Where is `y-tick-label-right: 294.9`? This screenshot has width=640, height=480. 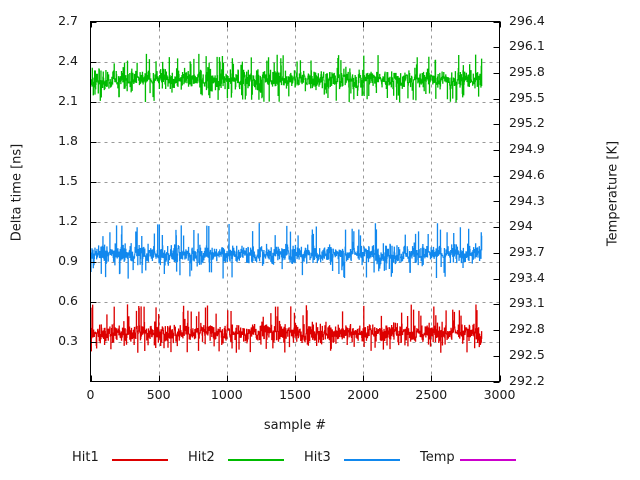
y-tick-label-right: 294.9 is located at coordinates (527, 149).